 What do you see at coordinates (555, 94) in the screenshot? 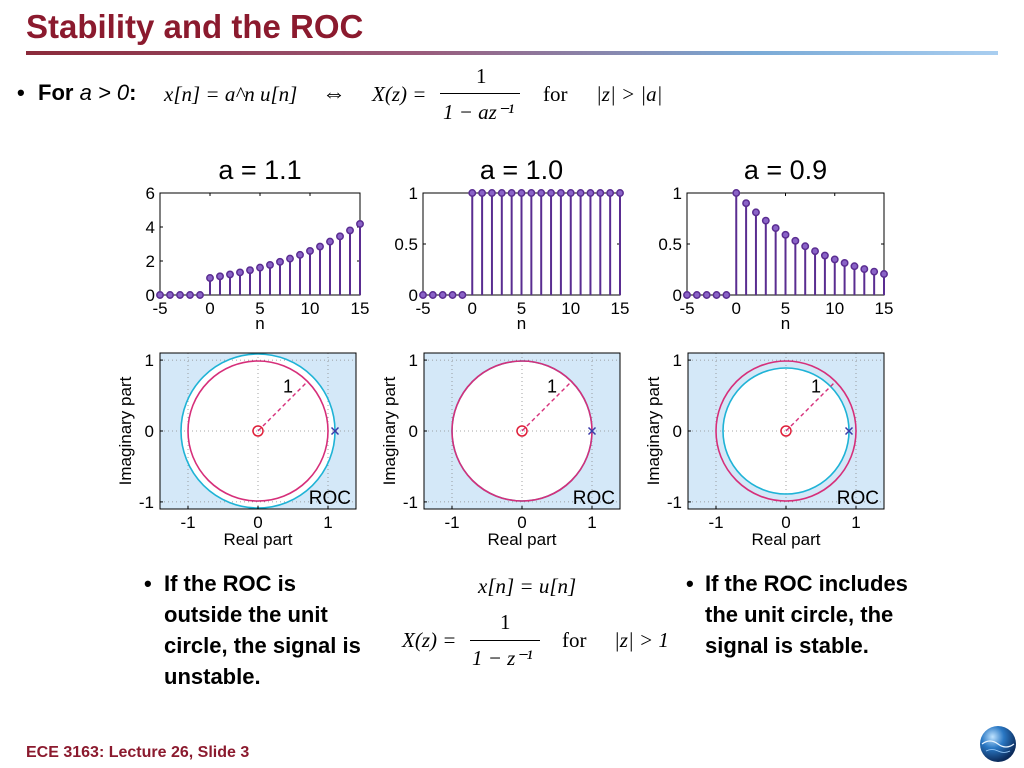
I see `intro-for-word: for` at bounding box center [555, 94].